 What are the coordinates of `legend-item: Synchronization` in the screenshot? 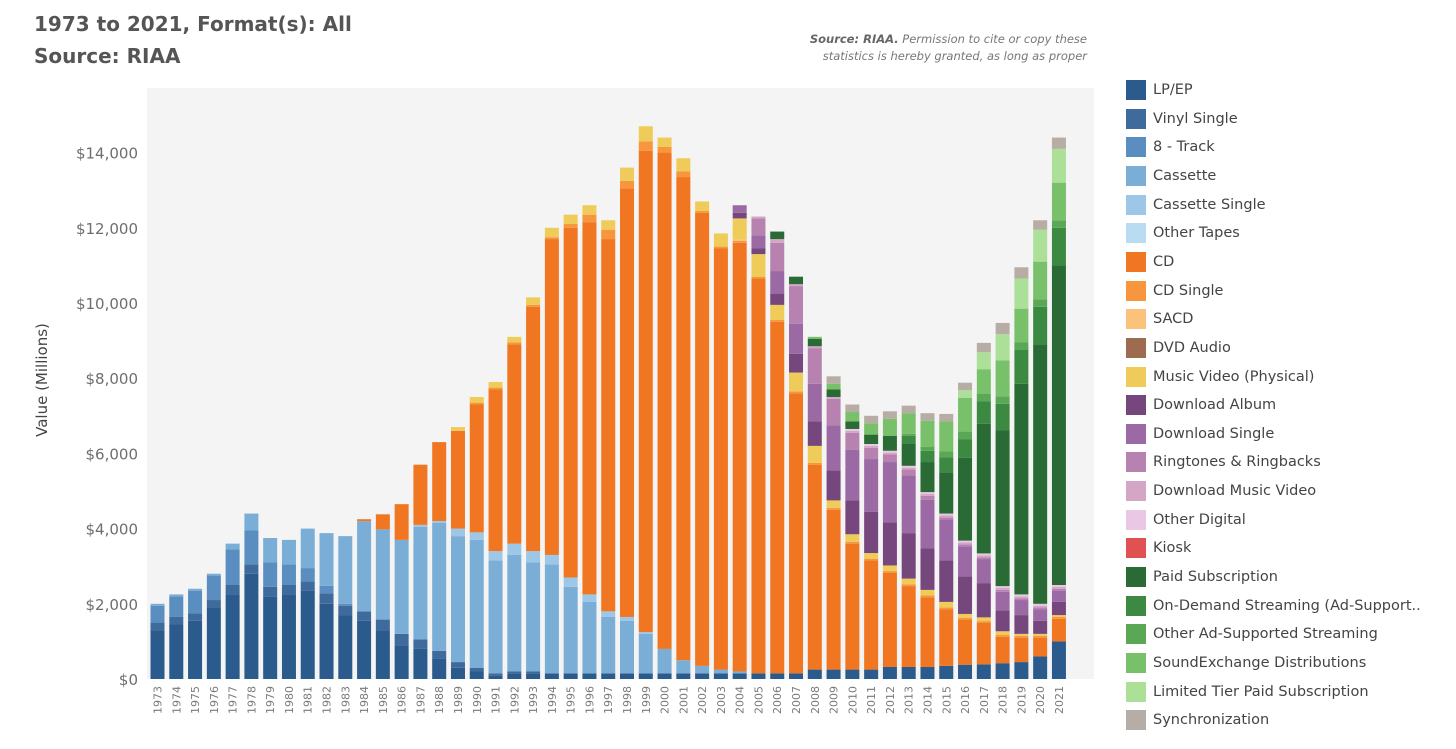 It's located at (1289, 720).